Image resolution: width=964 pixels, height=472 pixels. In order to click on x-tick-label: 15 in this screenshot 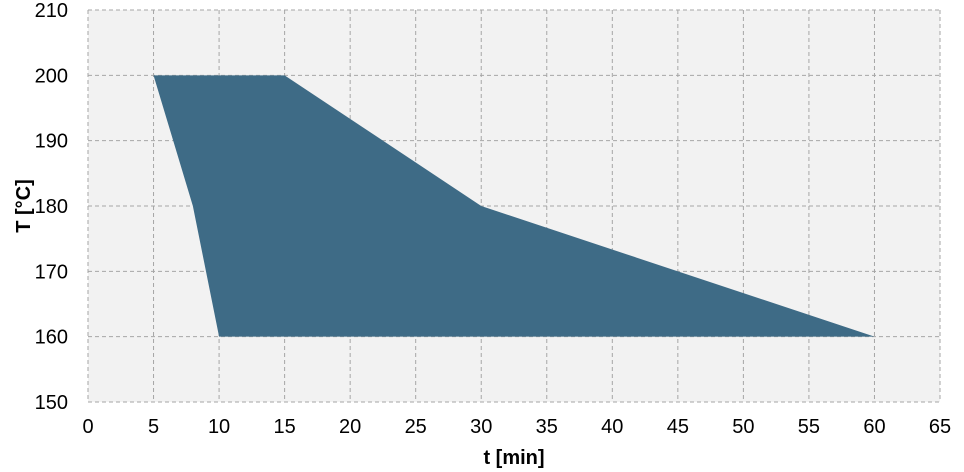, I will do `click(284, 427)`.